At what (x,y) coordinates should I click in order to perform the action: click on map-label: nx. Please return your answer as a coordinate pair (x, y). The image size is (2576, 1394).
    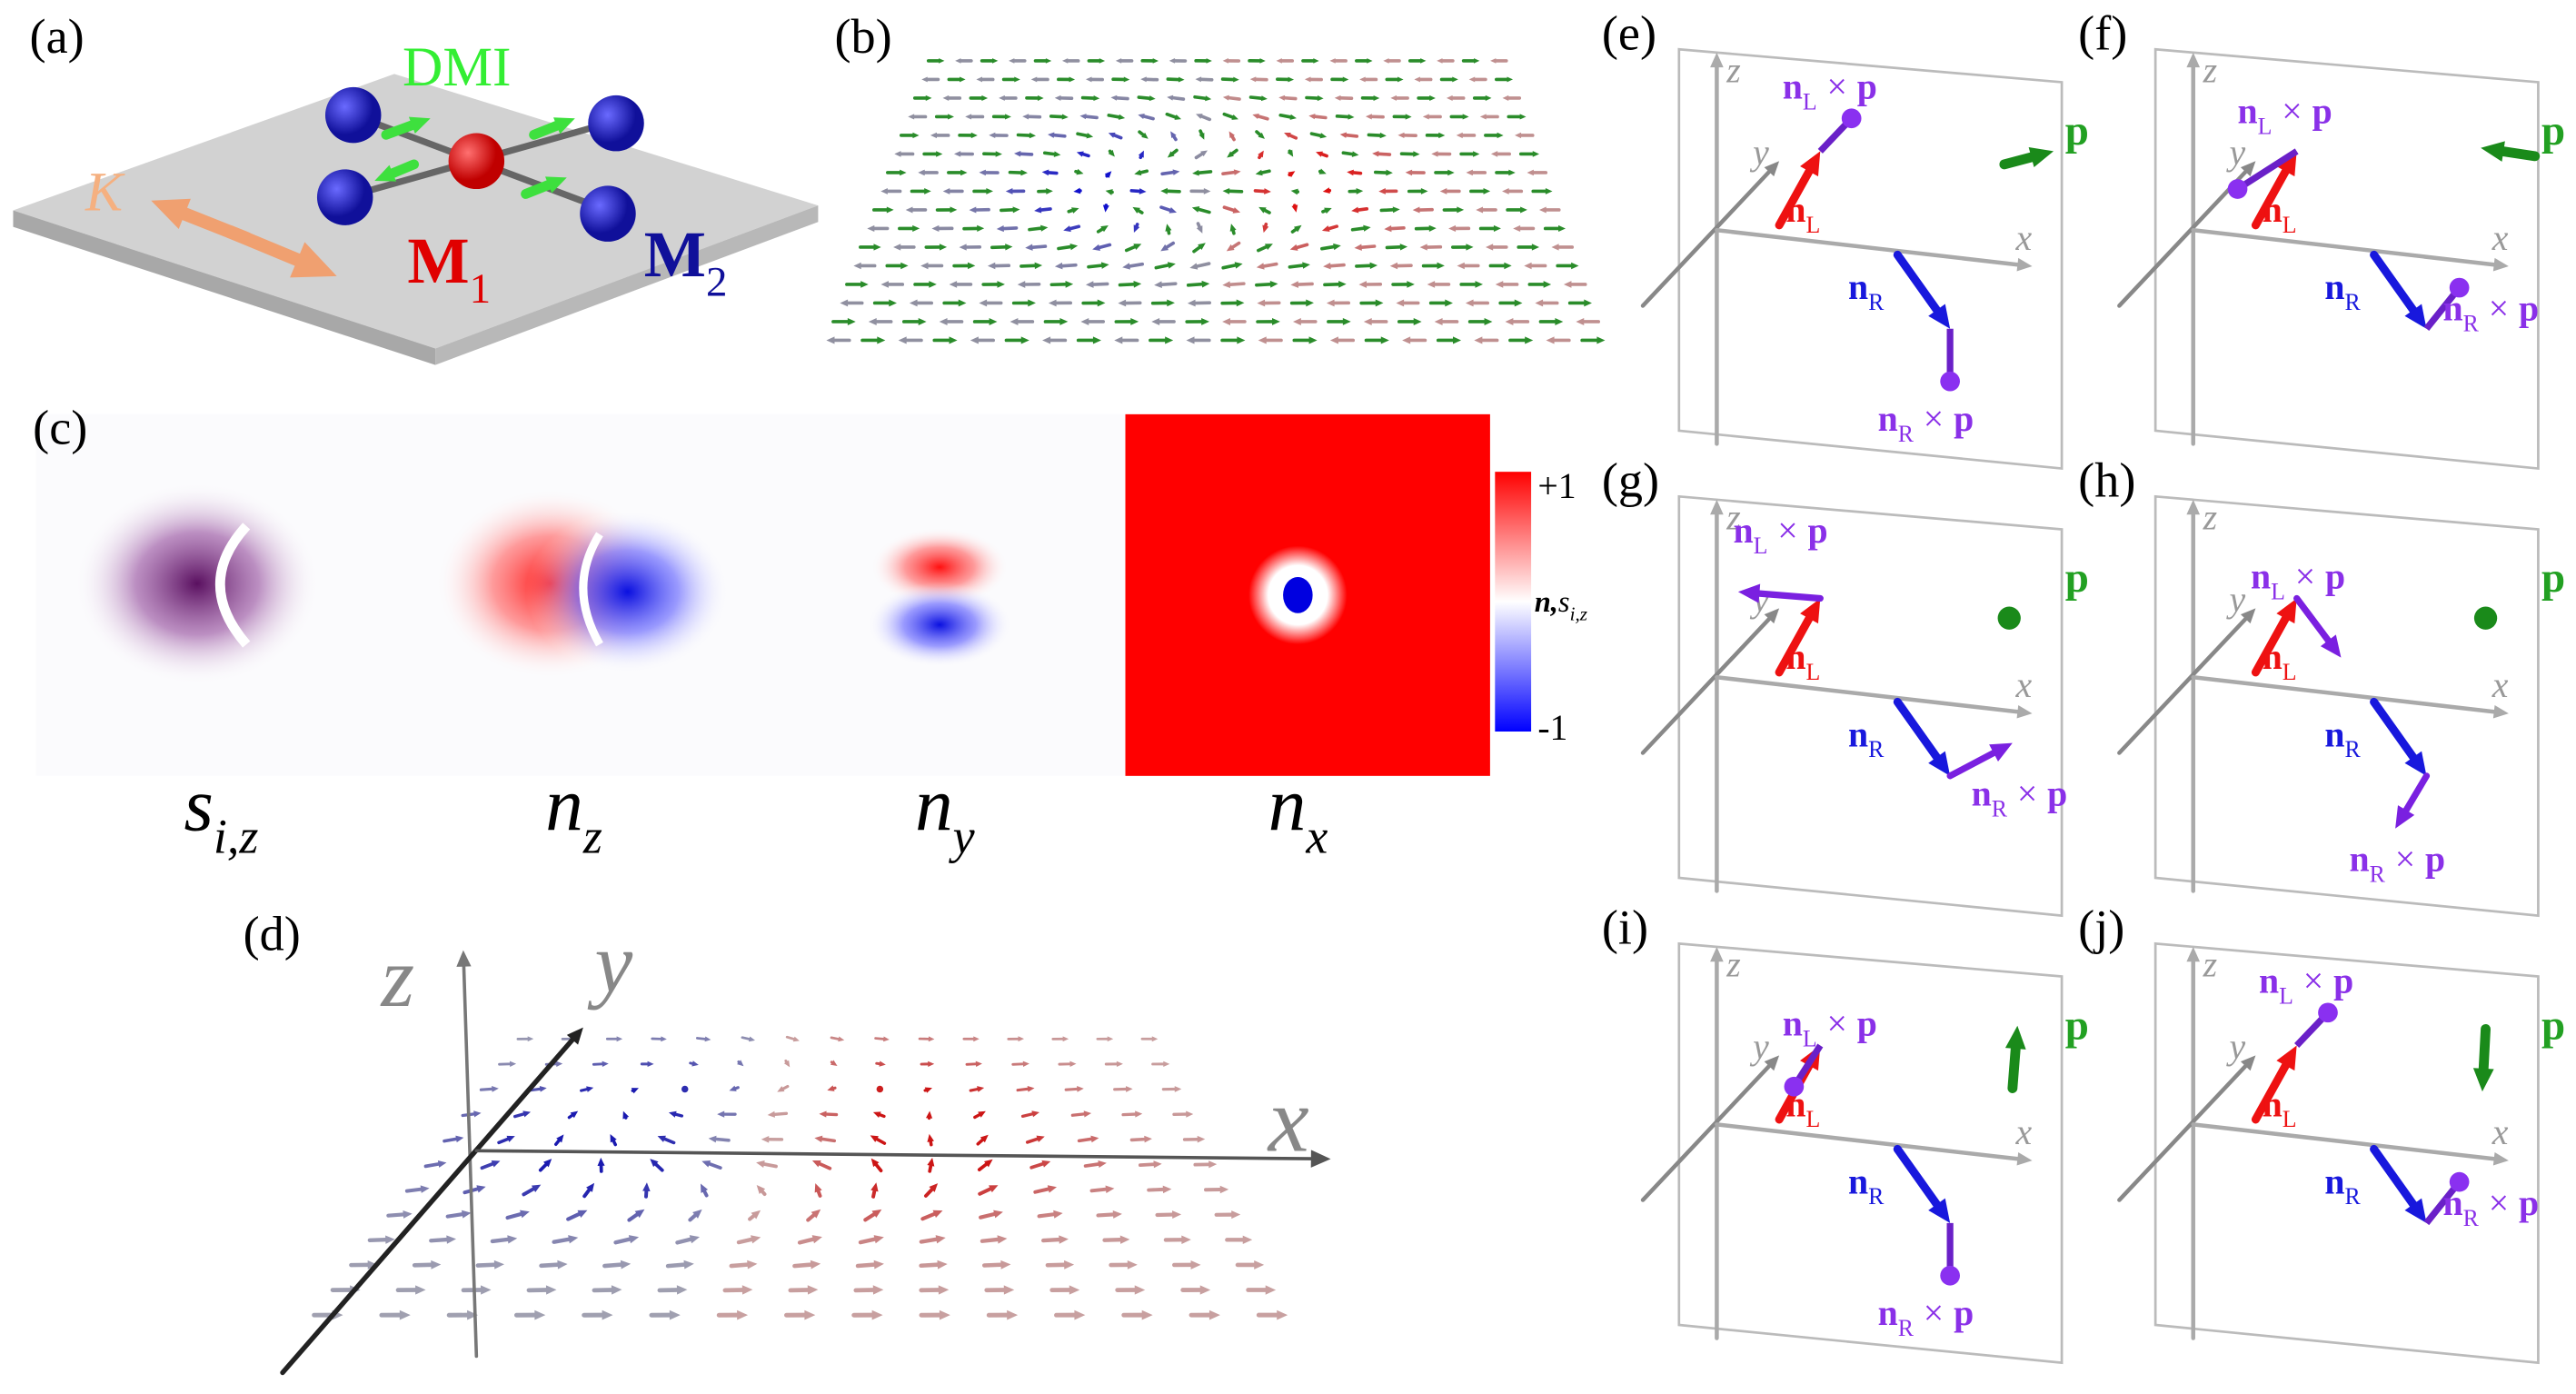
    Looking at the image, I should click on (1298, 813).